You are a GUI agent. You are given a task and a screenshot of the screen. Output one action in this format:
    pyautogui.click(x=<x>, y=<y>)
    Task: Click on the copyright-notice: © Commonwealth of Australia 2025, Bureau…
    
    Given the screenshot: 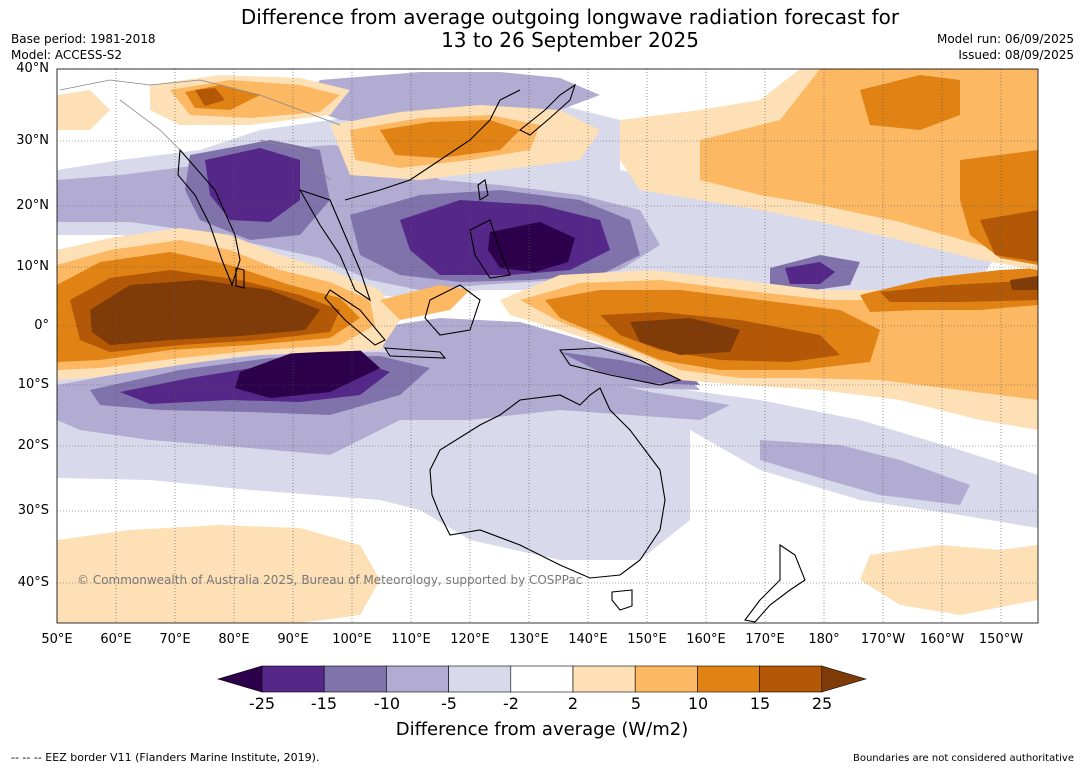 What is the action you would take?
    pyautogui.click(x=330, y=580)
    